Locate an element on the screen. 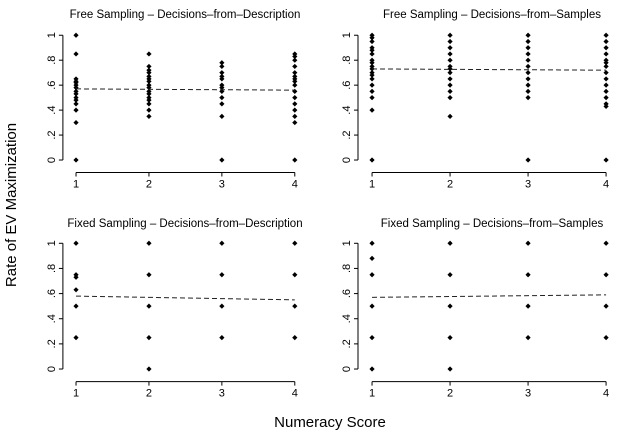  x-axis-title: Numeracy Score is located at coordinates (330, 422).